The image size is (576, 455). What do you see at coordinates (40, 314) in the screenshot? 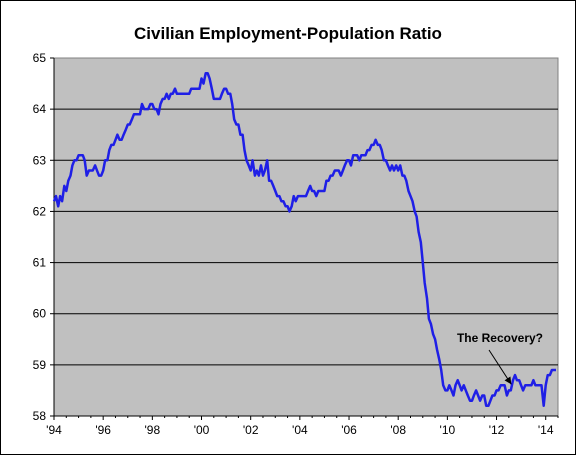
I see `y-tick-label-60: 60` at bounding box center [40, 314].